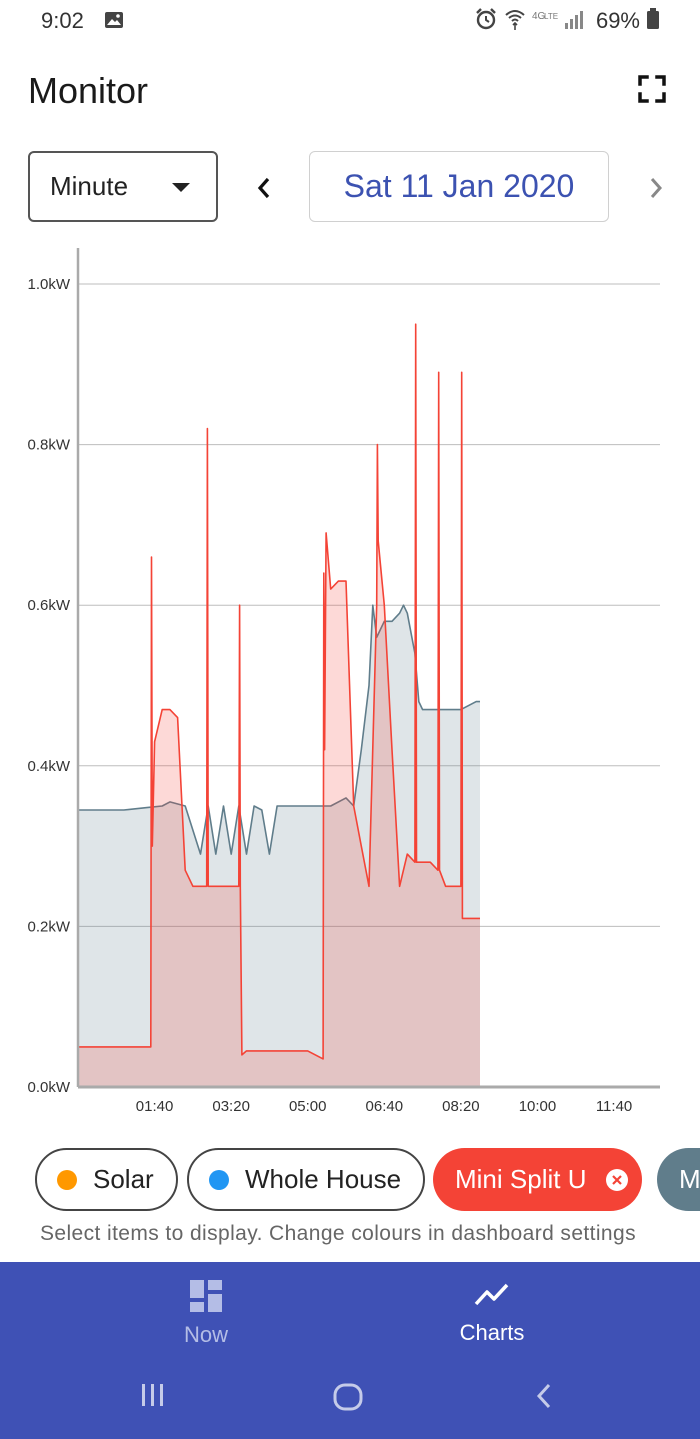  I want to click on svg-text: 4G, so click(539, 16).